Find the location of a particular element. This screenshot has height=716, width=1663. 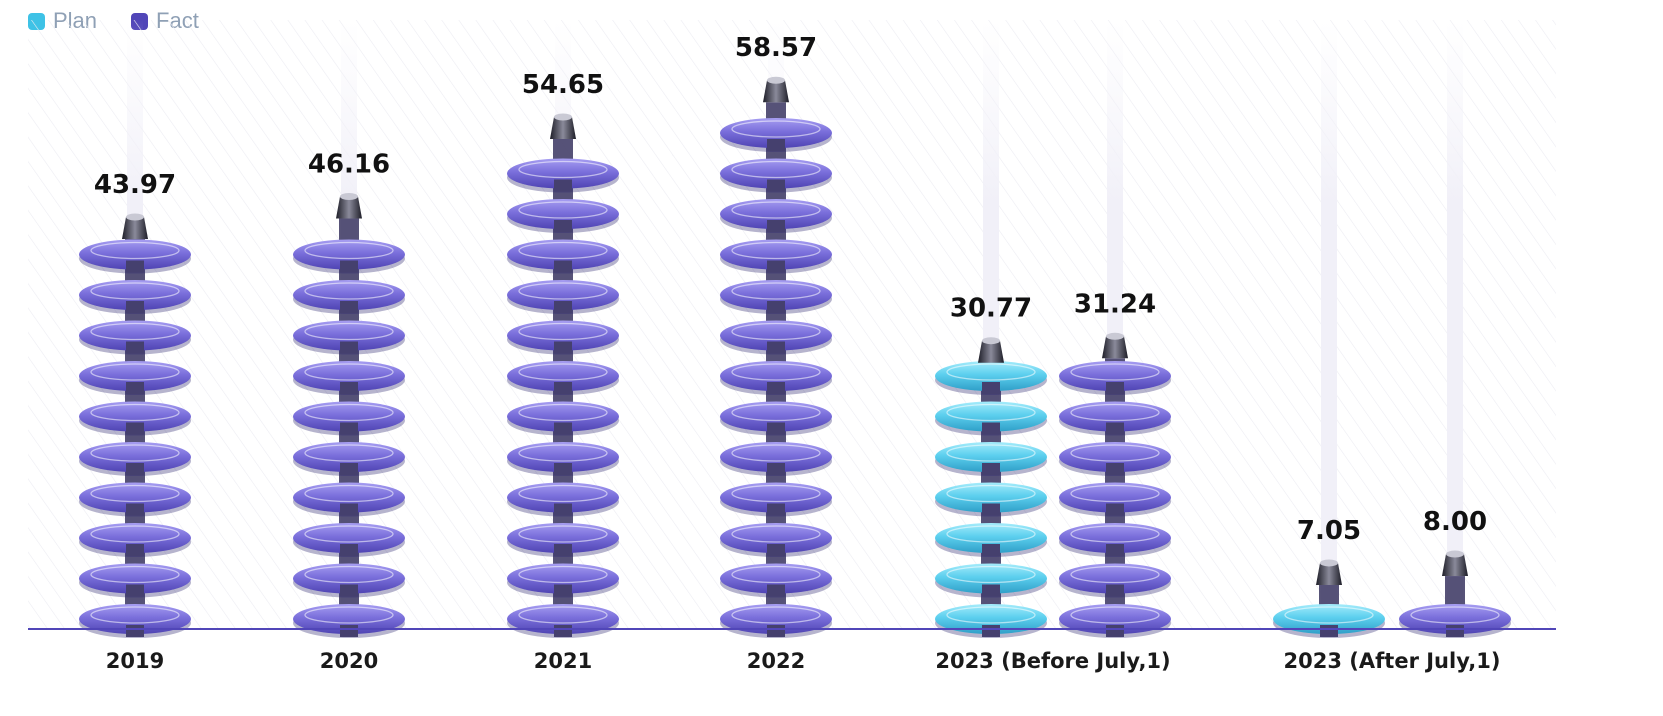

disc-plan-2023-after-july-1--0 is located at coordinates (1329, 621).